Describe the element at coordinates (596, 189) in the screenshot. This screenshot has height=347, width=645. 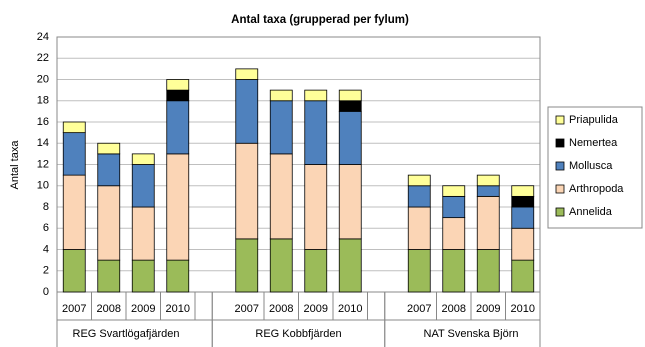
I see `legend-label: Arthropoda` at that location.